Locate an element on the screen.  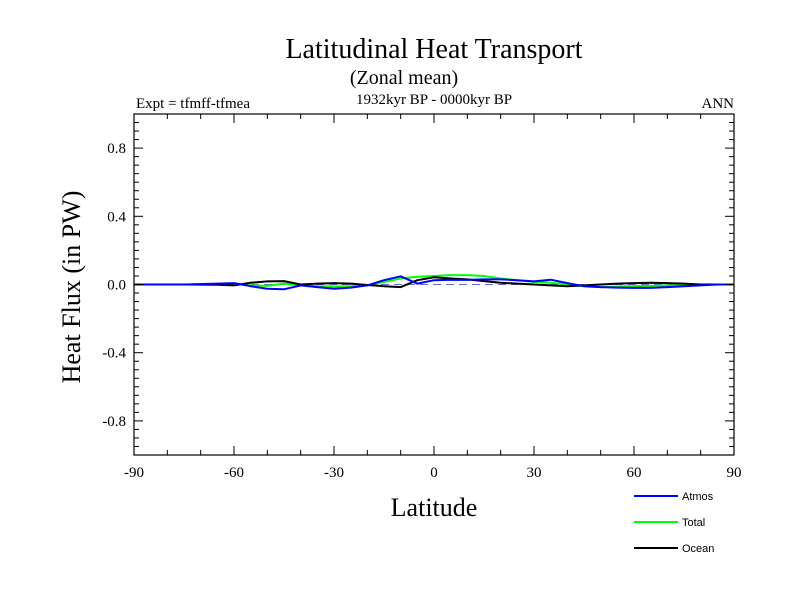
season-label: ANN is located at coordinates (718, 104).